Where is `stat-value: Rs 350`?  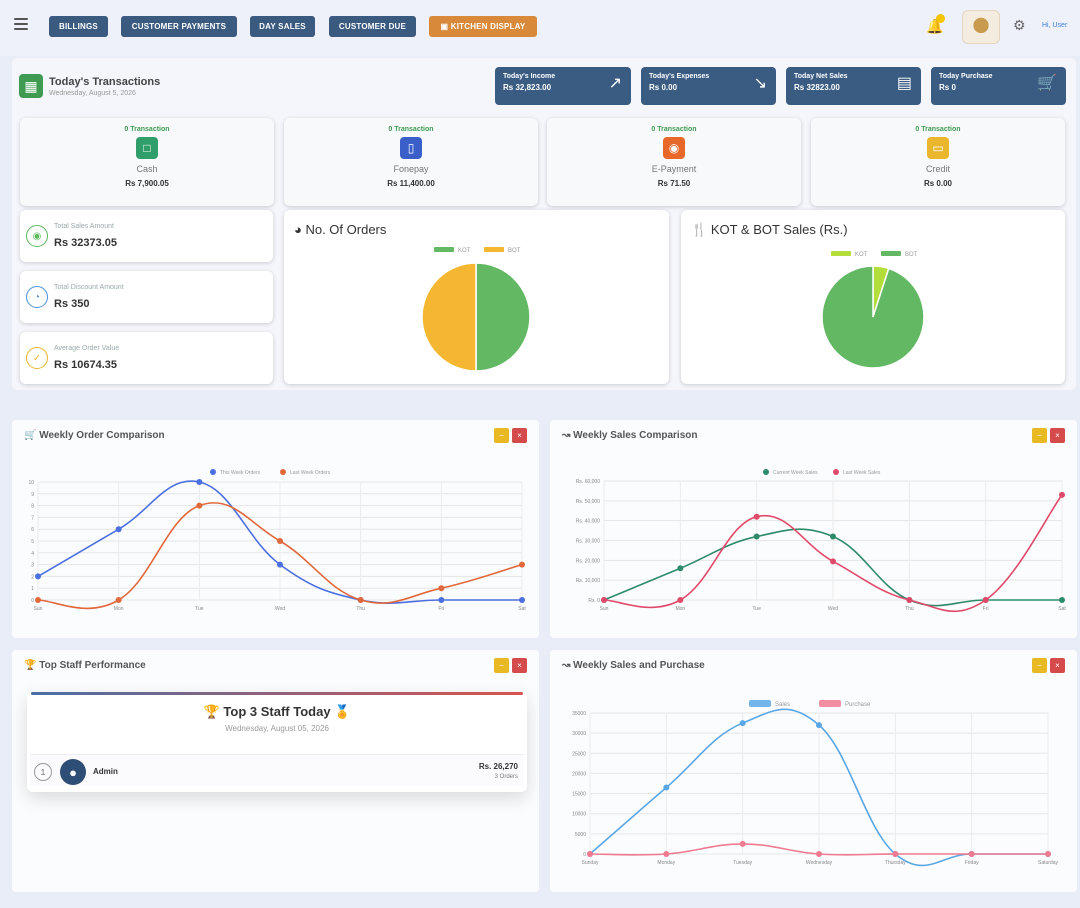 stat-value: Rs 350 is located at coordinates (72, 304).